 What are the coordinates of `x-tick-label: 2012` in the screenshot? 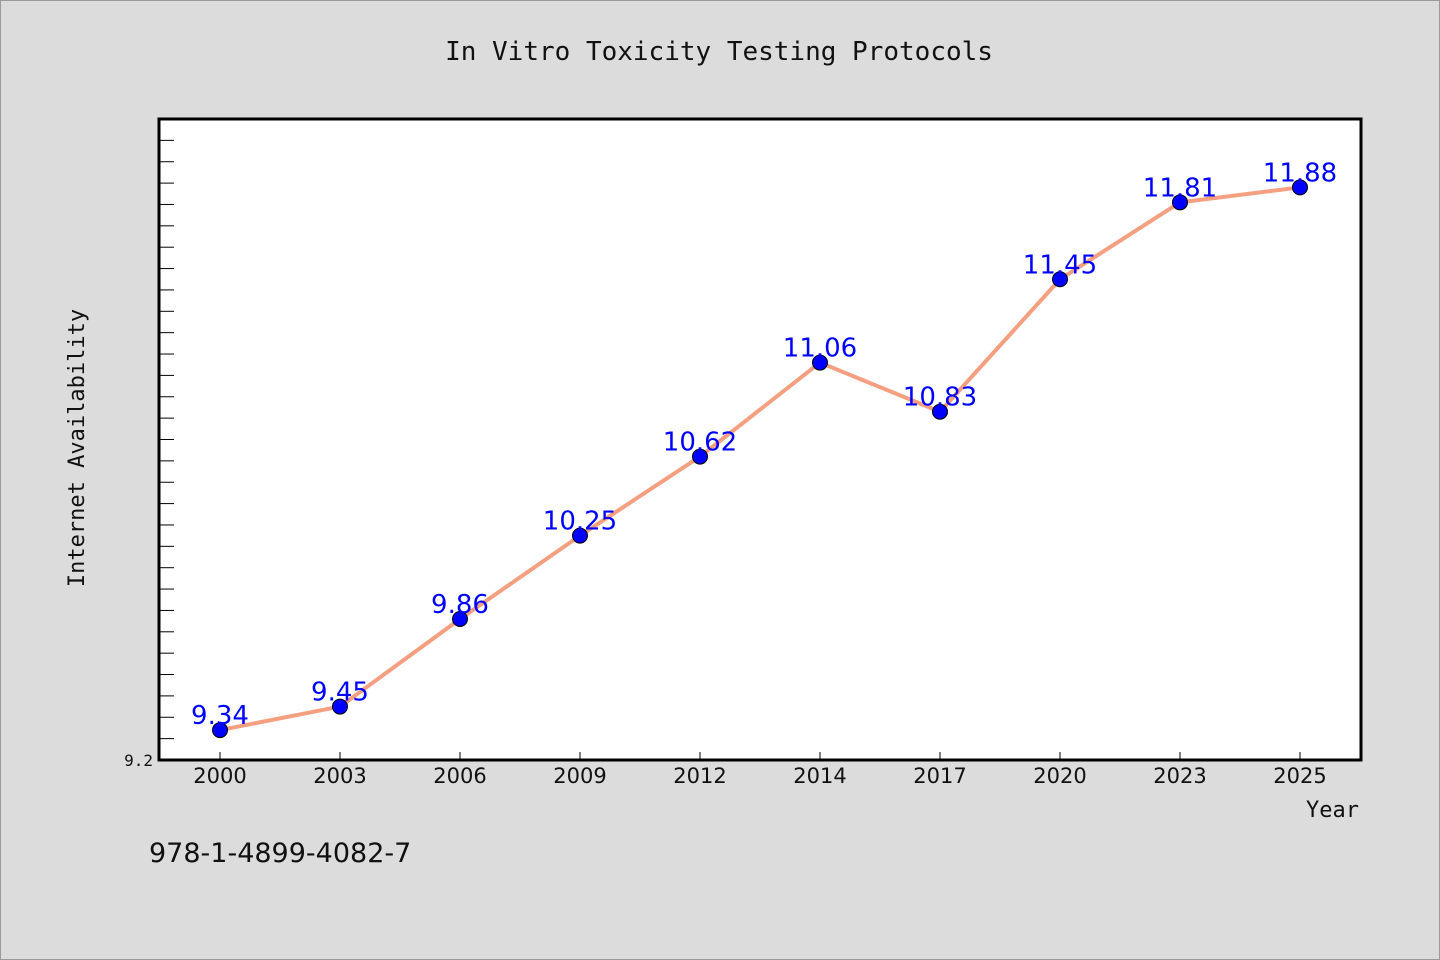 It's located at (699, 776).